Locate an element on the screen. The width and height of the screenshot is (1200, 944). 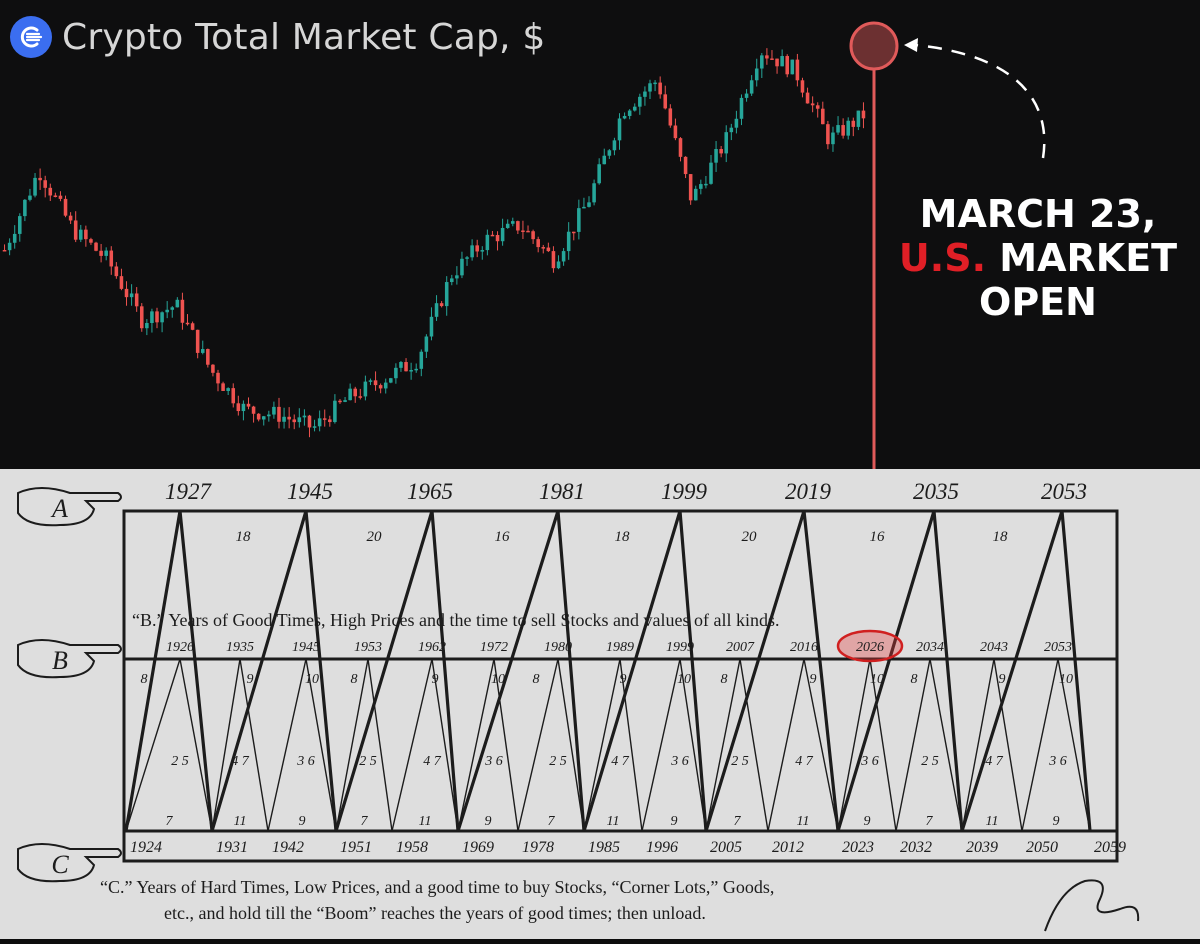
row-a-interval: 18 is located at coordinates (244, 537).